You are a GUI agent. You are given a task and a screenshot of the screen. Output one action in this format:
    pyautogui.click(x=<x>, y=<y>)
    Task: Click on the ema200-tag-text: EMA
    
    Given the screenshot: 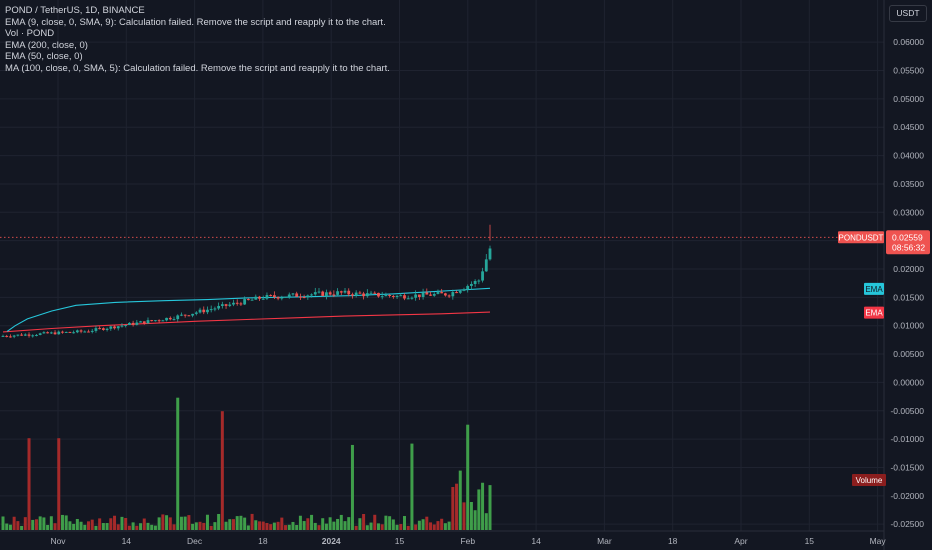 What is the action you would take?
    pyautogui.click(x=874, y=313)
    